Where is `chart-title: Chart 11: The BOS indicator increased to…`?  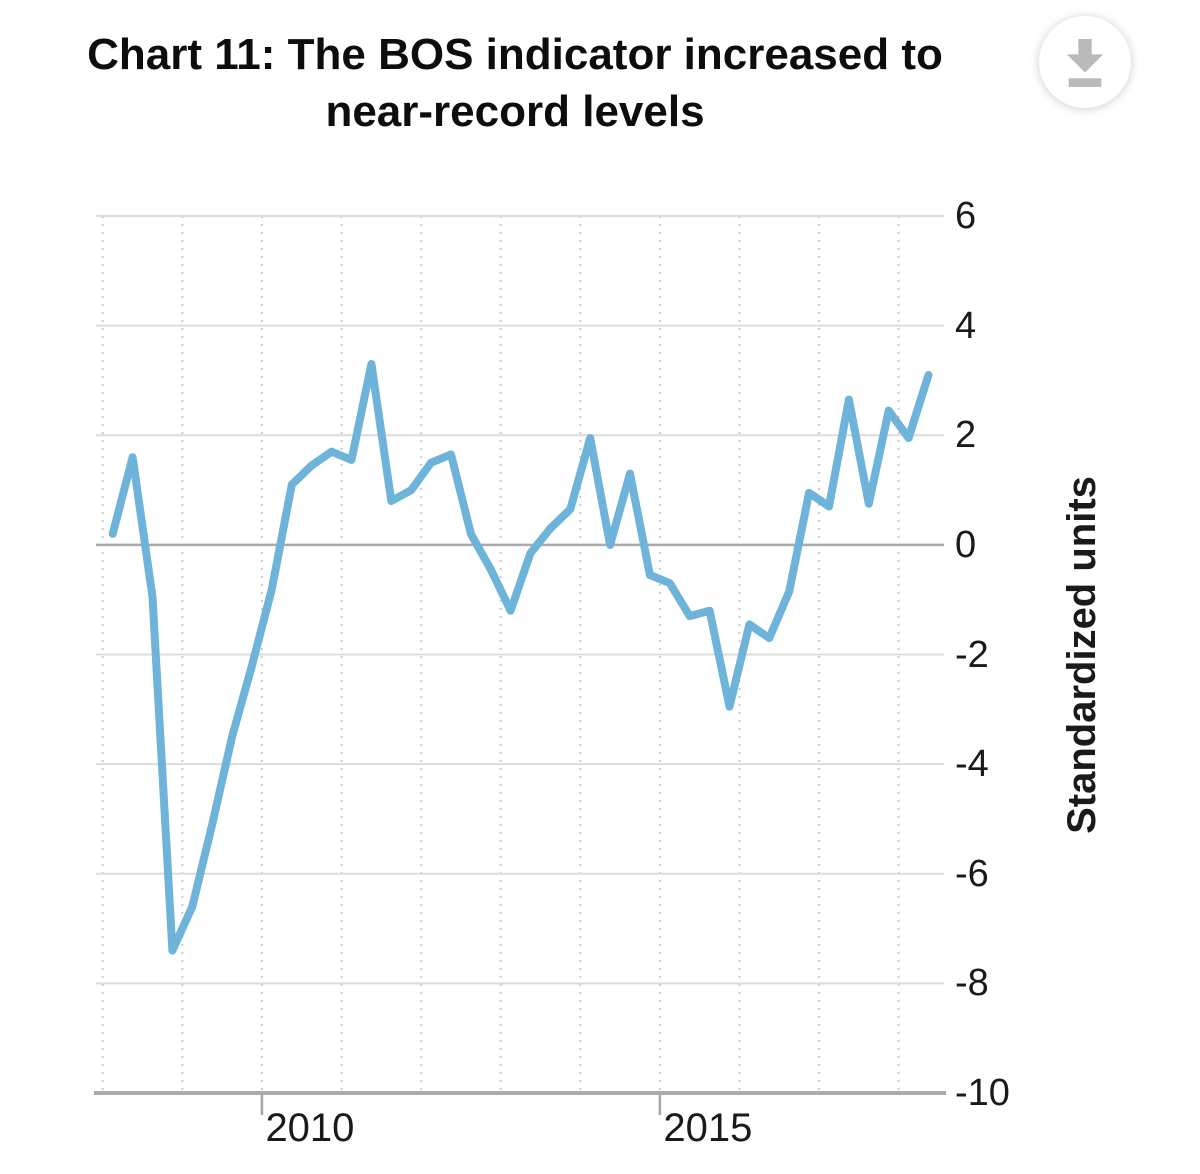
chart-title: Chart 11: The BOS indicator increased to… is located at coordinates (515, 83).